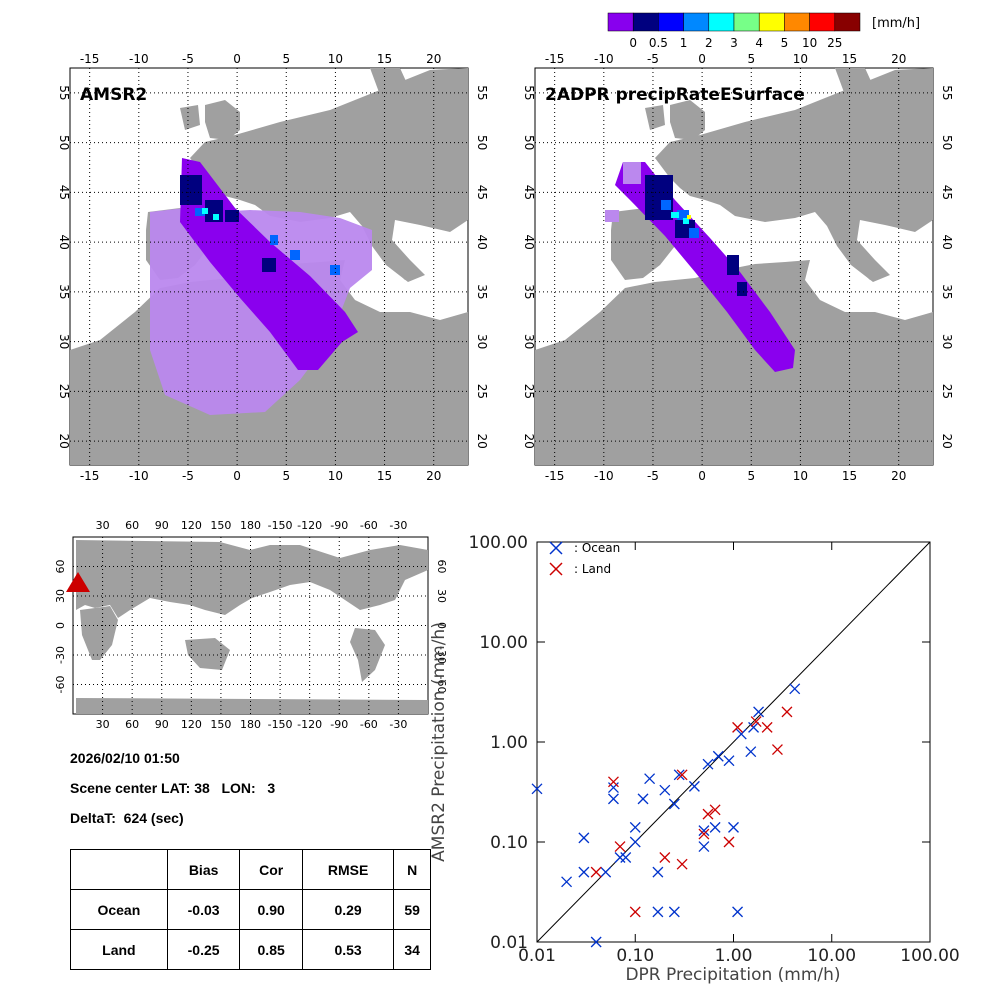  I want to click on table-header-cell: Bias, so click(203, 869).